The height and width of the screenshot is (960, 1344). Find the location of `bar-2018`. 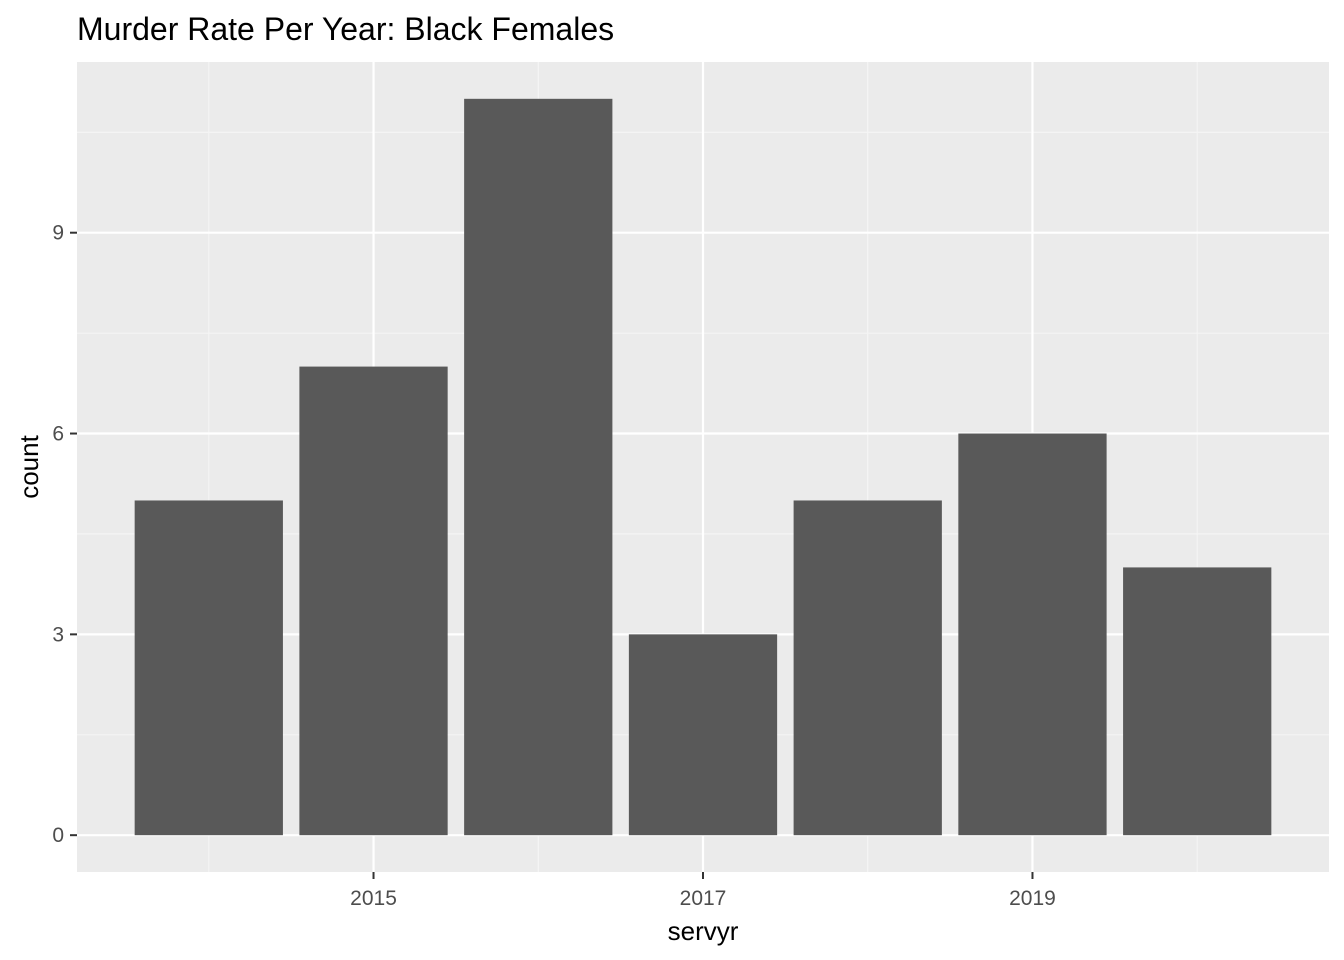

bar-2018 is located at coordinates (867, 668).